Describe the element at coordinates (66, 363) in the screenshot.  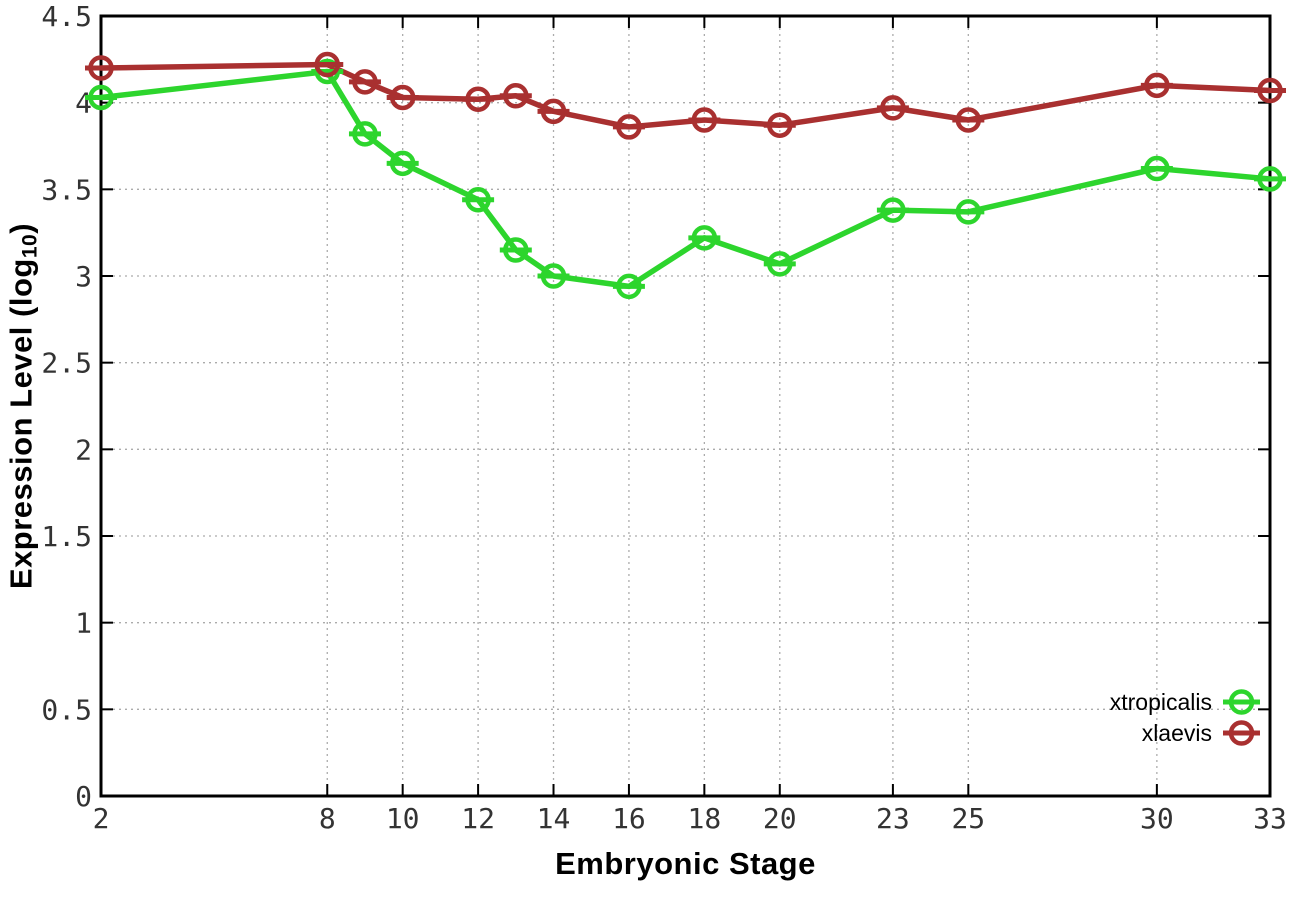
I see `y-tick-label: 2.5` at that location.